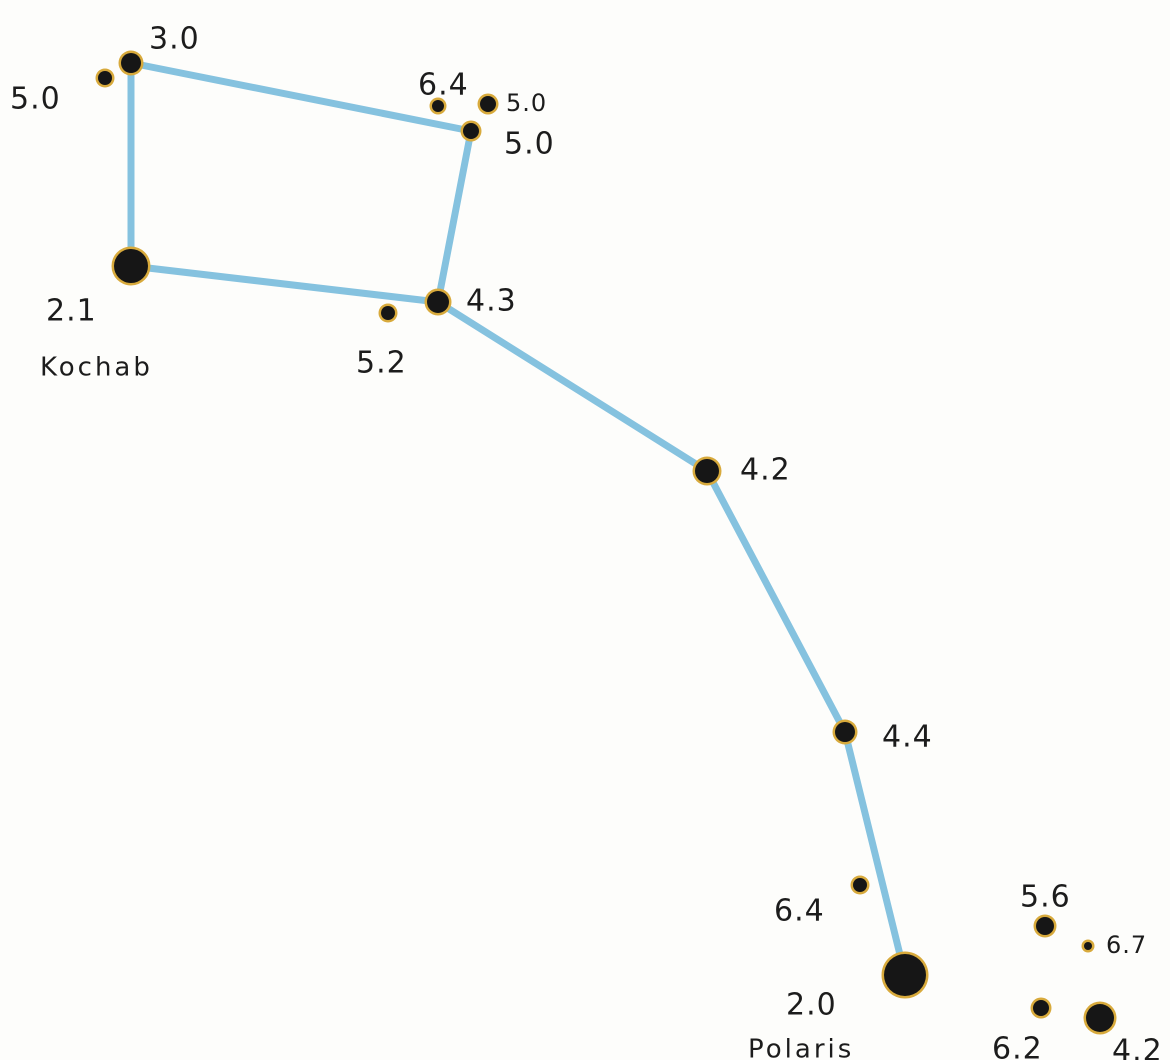  Describe the element at coordinates (1017, 1046) in the screenshot. I see `magnitude-label-s15: 6.2` at that location.